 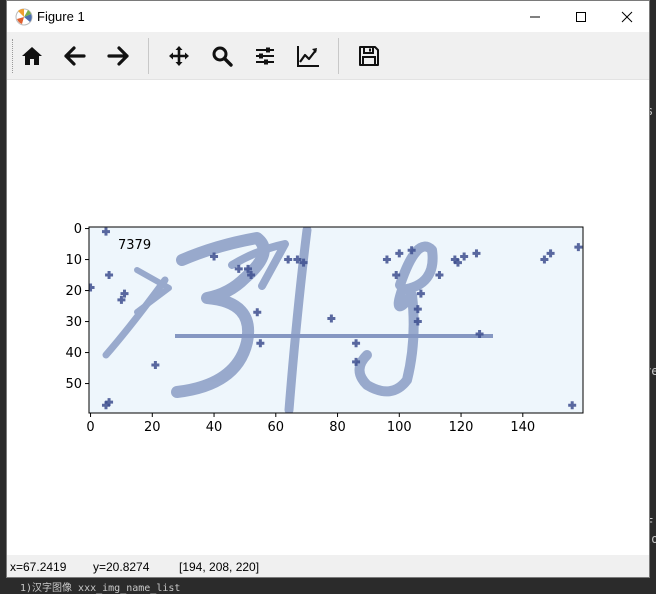 I want to click on window-title: Figure 1, so click(x=61, y=16).